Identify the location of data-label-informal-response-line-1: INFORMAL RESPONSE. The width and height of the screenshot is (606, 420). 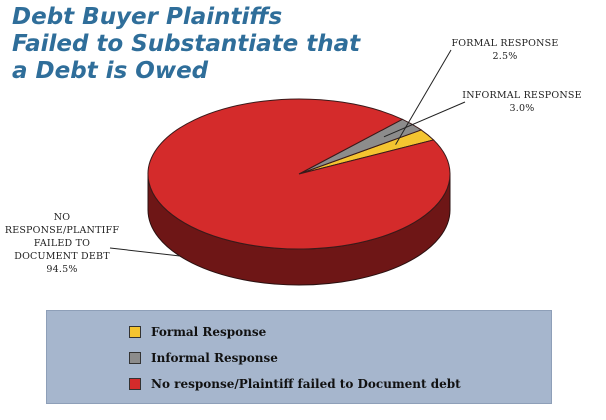
(521, 95).